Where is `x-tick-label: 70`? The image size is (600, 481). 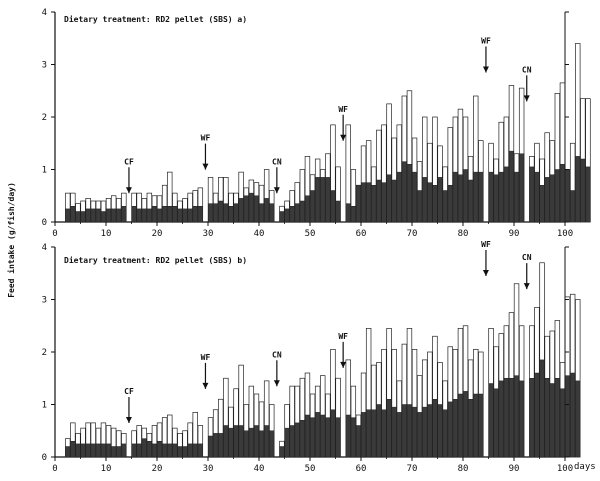 x-tick-label: 70 is located at coordinates (412, 234).